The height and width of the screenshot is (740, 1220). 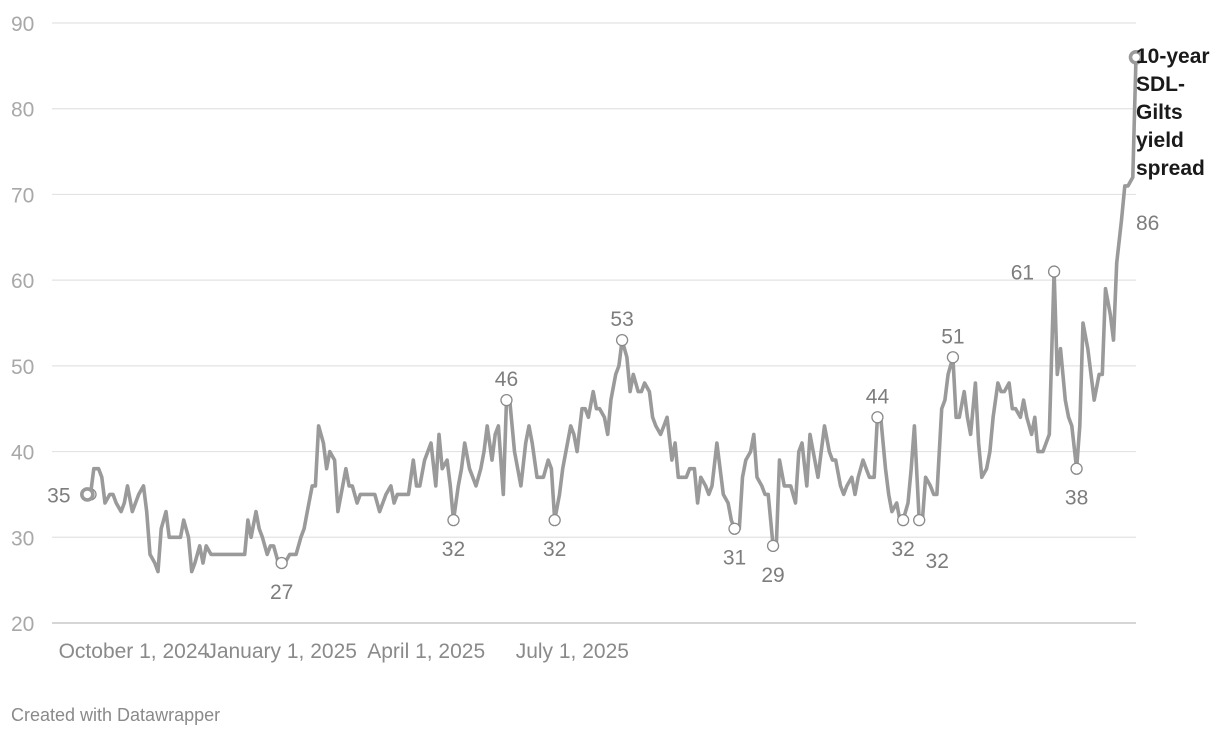 I want to click on data-label: 38, so click(x=1076, y=498).